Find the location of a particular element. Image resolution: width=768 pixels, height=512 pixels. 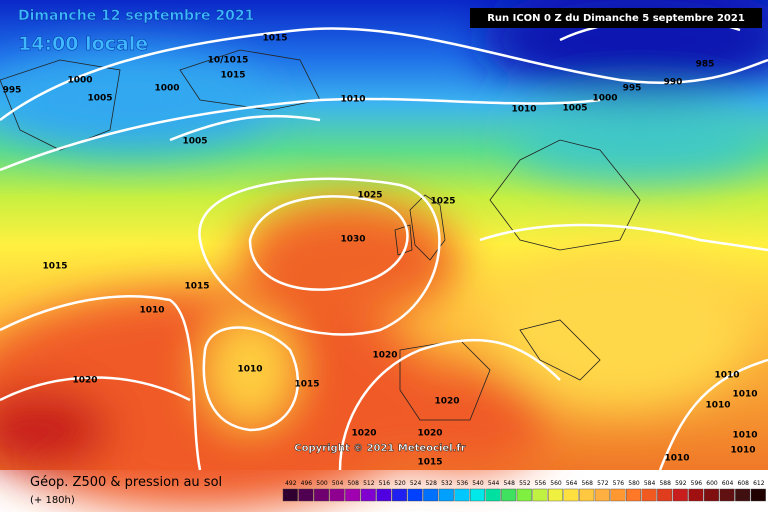

legend-label: 576 is located at coordinates (619, 483).